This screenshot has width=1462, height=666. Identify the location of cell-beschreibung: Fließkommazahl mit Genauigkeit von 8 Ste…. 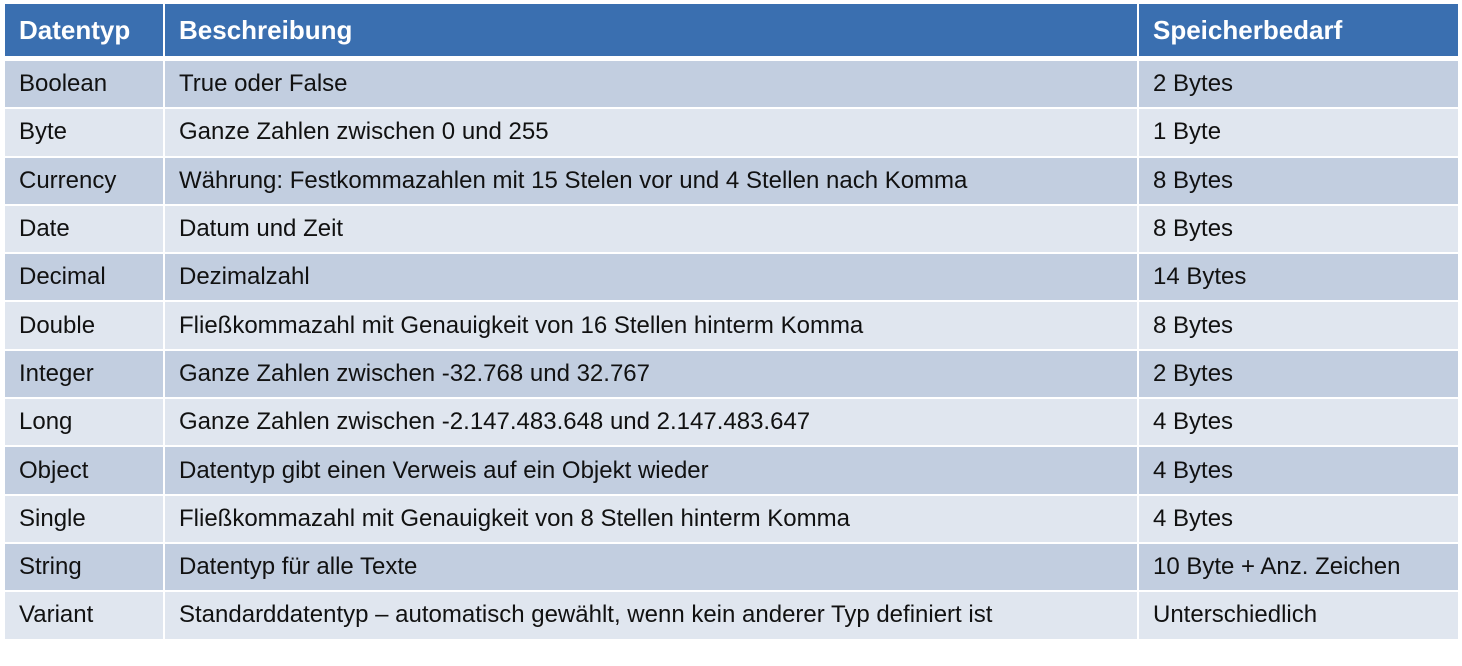
(651, 518).